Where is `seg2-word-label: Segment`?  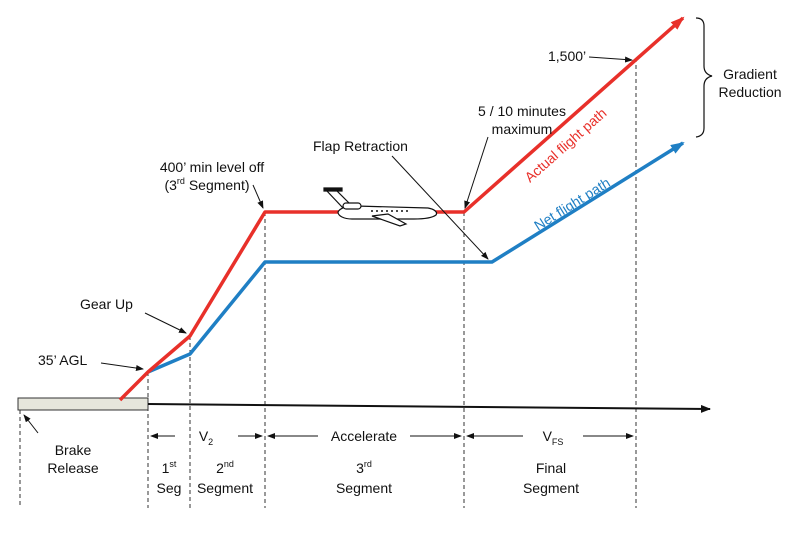 seg2-word-label: Segment is located at coordinates (225, 488).